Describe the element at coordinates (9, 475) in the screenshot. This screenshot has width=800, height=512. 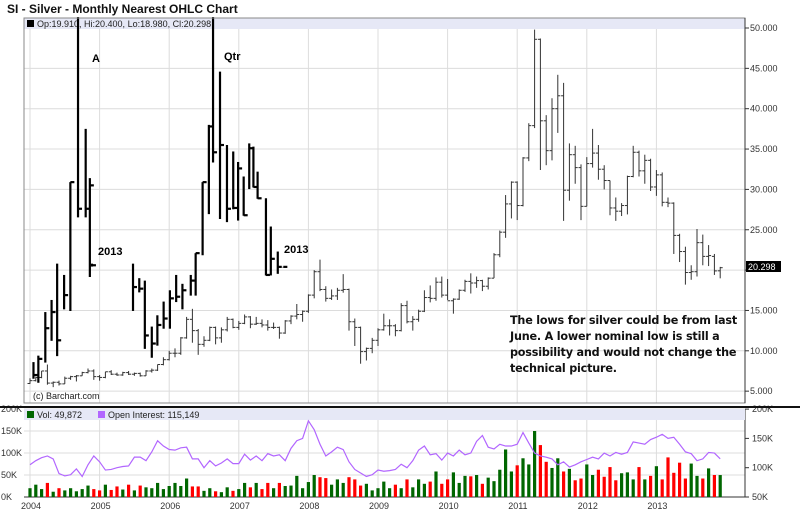
I see `volume-tick-label: 50K` at that location.